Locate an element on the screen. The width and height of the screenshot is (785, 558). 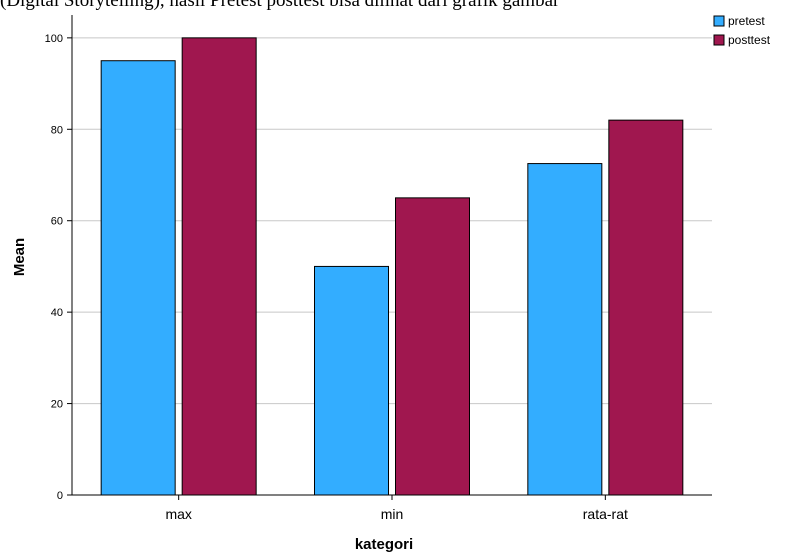
bar-posttest-min is located at coordinates (432, 346).